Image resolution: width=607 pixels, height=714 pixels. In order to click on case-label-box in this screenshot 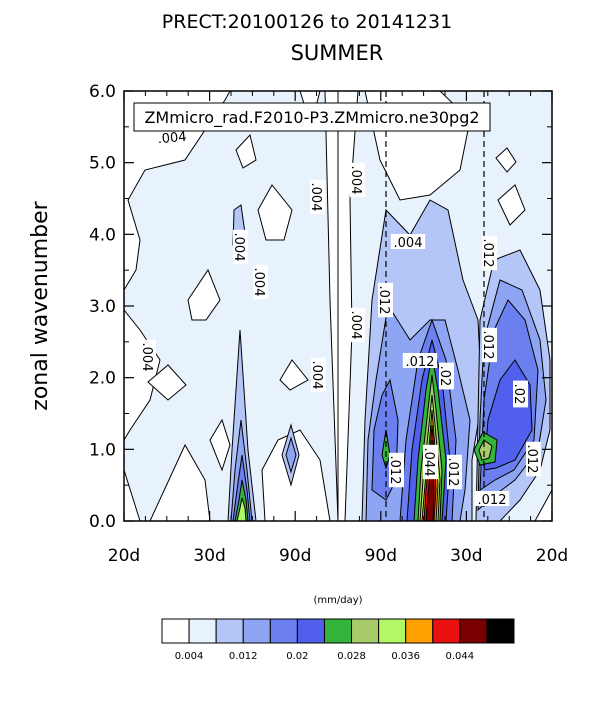, I will do `click(312, 117)`.